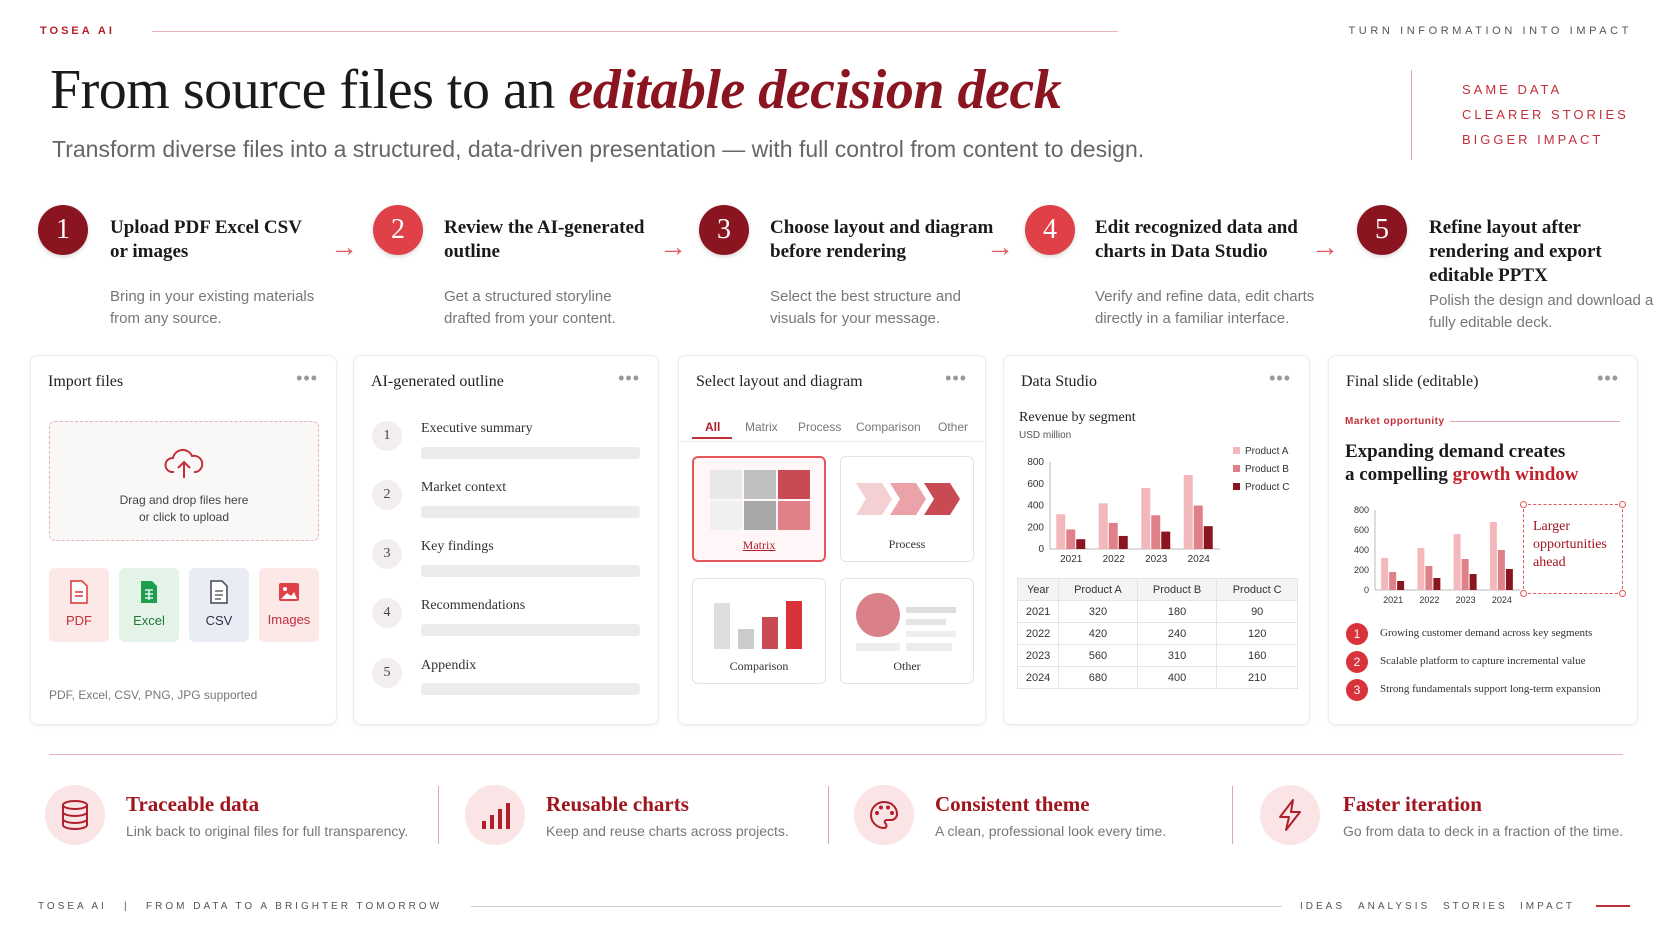 The height and width of the screenshot is (941, 1672). What do you see at coordinates (294, 906) in the screenshot?
I see `footer-slogan: FROM DATA TO A BRIGHTER TOMORROW` at bounding box center [294, 906].